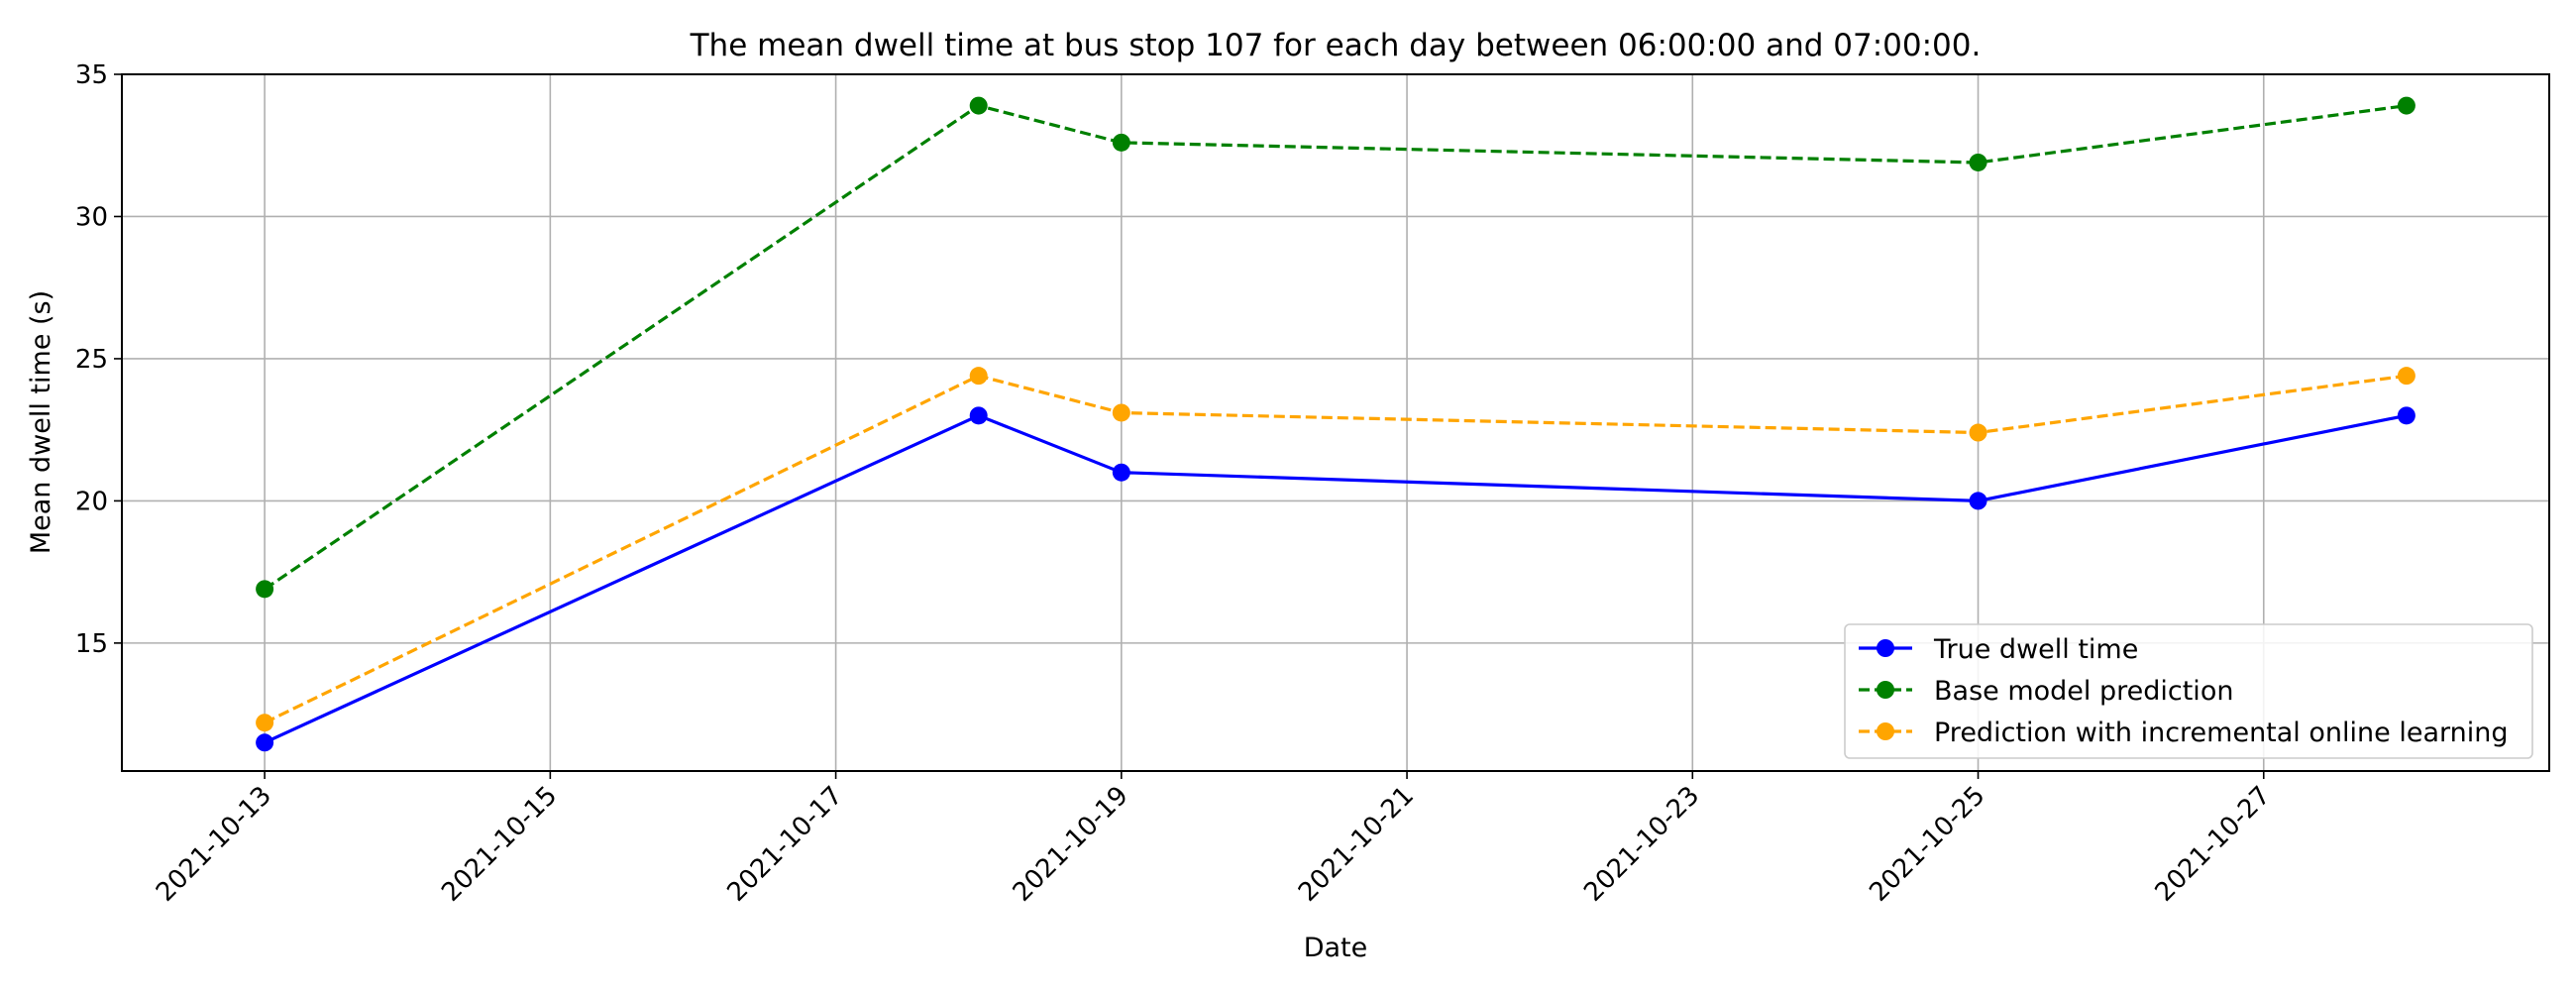 The height and width of the screenshot is (996, 2576). I want to click on legend-box, so click(2188, 691).